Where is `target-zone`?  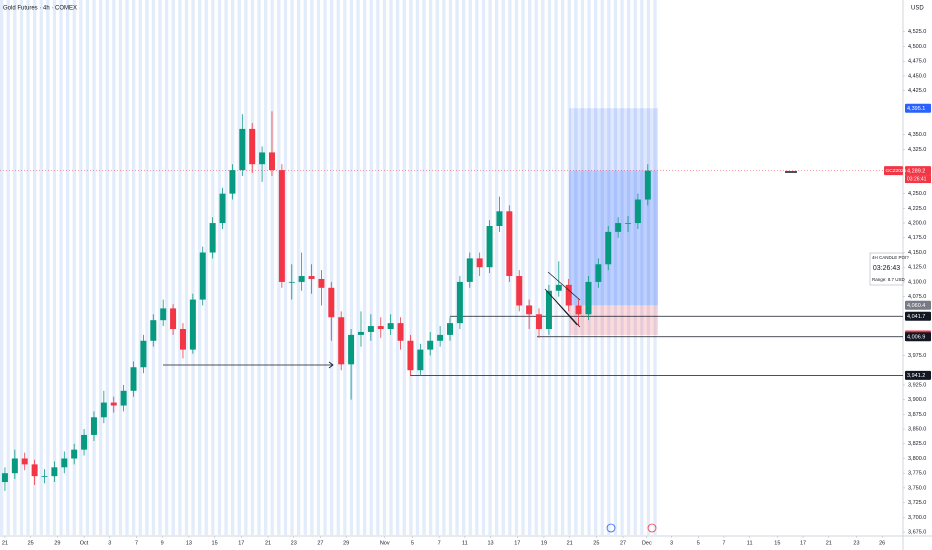
target-zone is located at coordinates (613, 207).